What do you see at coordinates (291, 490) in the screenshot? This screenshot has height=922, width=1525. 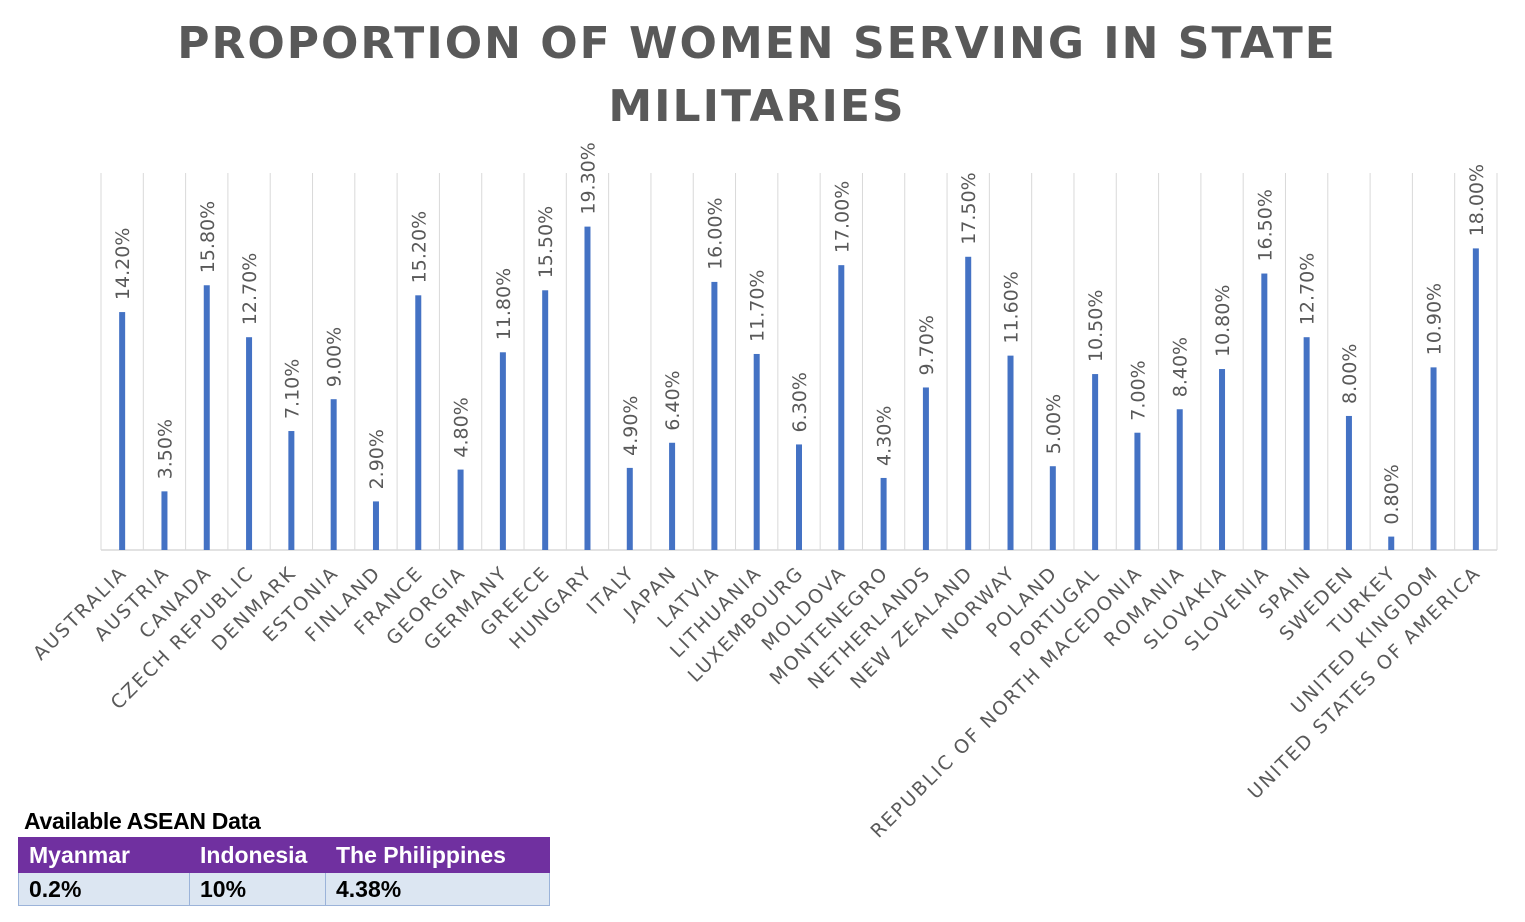 I see `bar-denmark` at bounding box center [291, 490].